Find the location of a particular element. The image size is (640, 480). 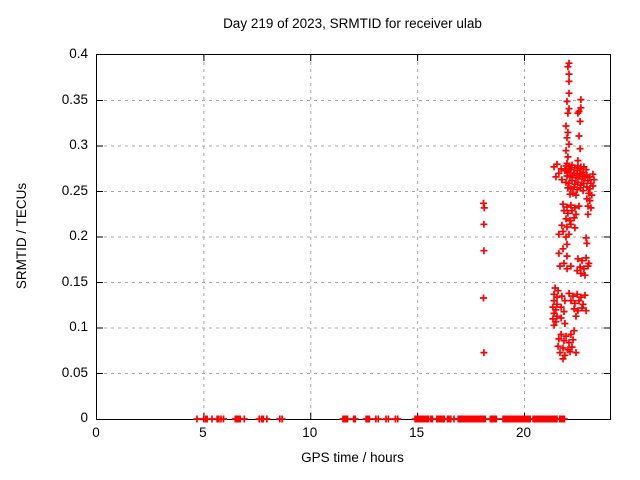

x-tick-label: 5 is located at coordinates (203, 432).